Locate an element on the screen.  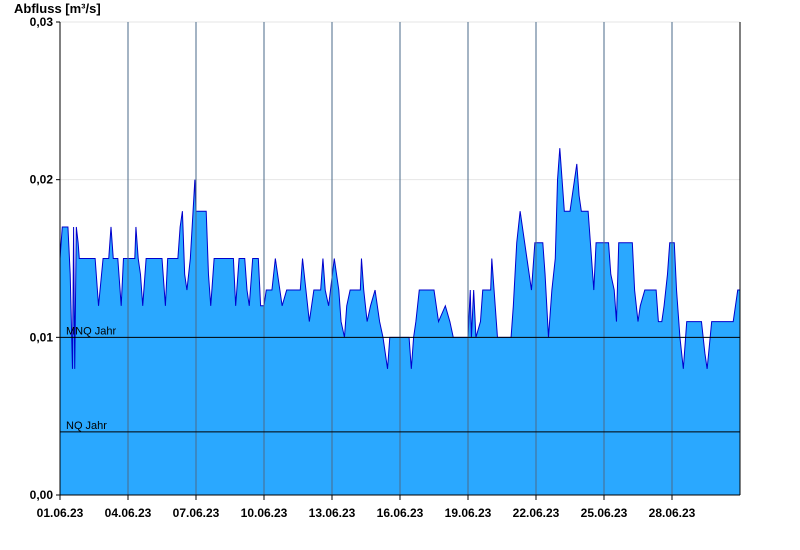
y-tick-label: 0,03 is located at coordinates (42, 22).